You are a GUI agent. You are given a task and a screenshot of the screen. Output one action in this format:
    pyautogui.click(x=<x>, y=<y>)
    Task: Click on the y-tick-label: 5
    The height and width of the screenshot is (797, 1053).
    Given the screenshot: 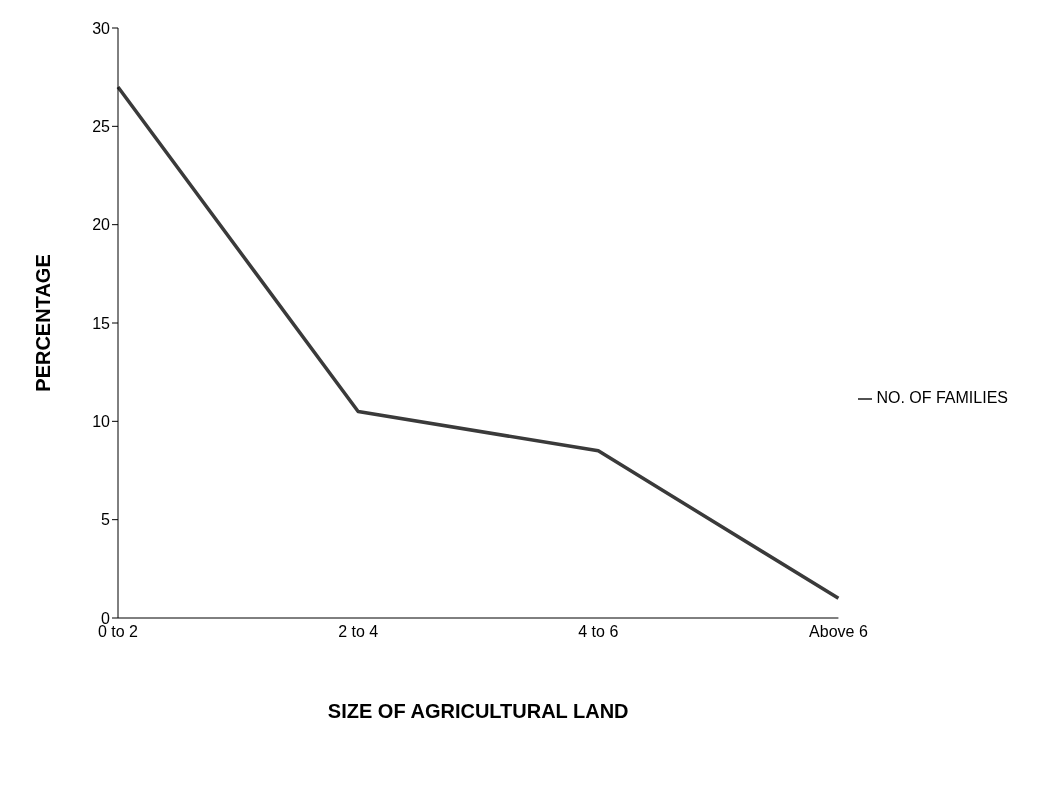 What is the action you would take?
    pyautogui.click(x=106, y=520)
    